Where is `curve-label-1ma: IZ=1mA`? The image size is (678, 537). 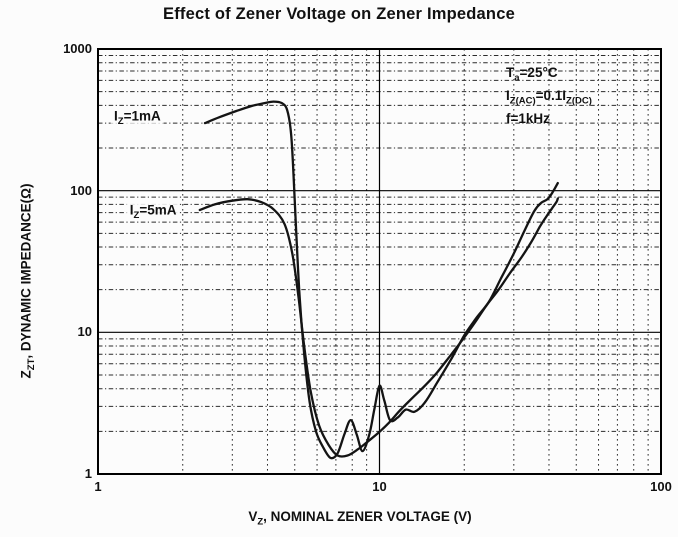
curve-label-1ma: IZ=1mA is located at coordinates (137, 117).